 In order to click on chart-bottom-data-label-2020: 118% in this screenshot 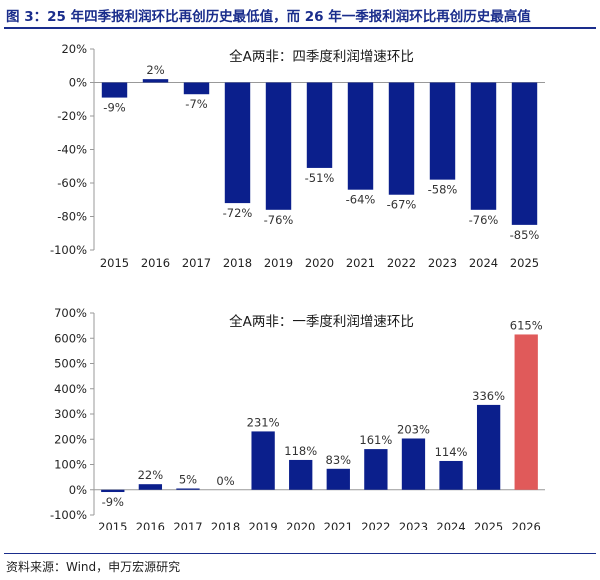, I will do `click(300, 451)`.